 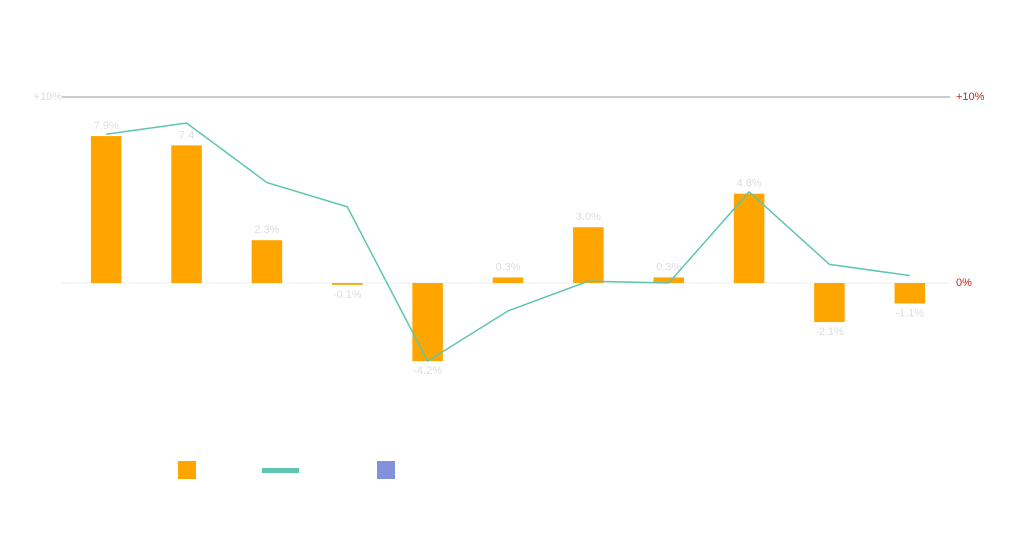 What do you see at coordinates (48, 97) in the screenshot?
I see `y-tick-label: +10%` at bounding box center [48, 97].